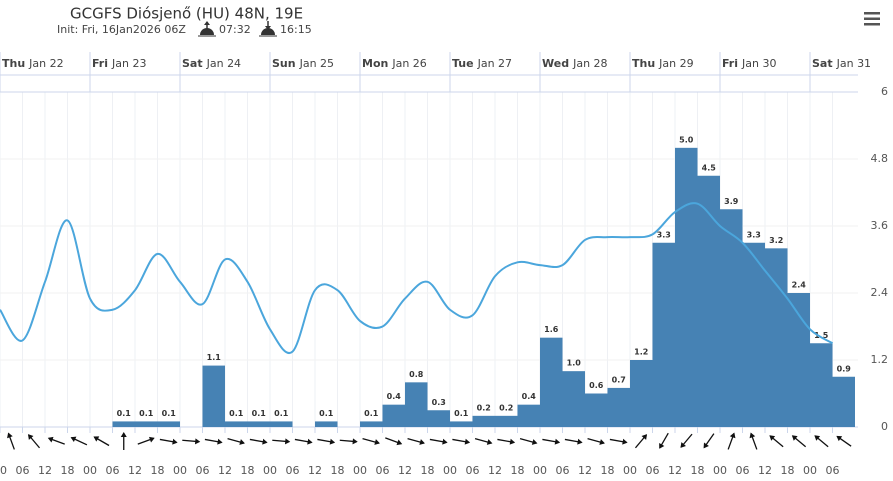 The height and width of the screenshot is (481, 893). Describe the element at coordinates (709, 167) in the screenshot. I see `bar-value-label: 4.5` at that location.